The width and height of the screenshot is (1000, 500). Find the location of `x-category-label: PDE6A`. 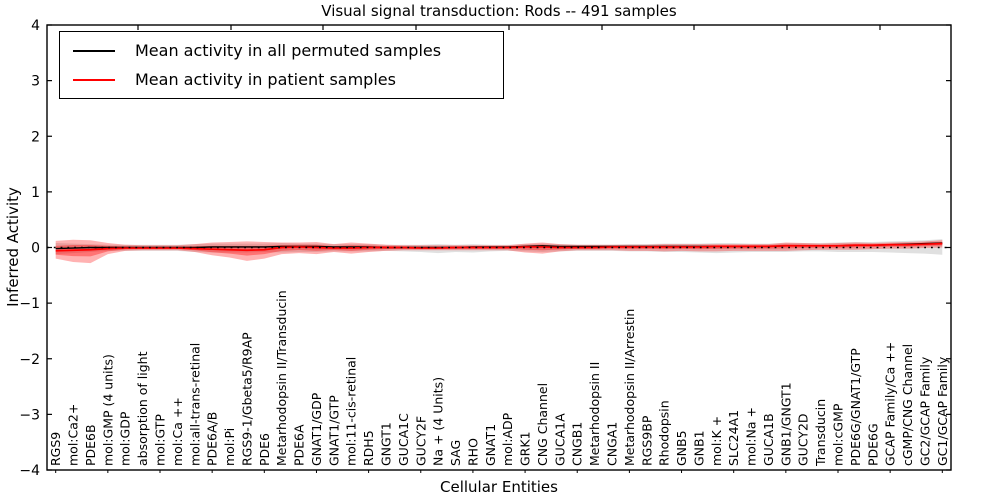

x-category-label: PDE6A is located at coordinates (299, 445).